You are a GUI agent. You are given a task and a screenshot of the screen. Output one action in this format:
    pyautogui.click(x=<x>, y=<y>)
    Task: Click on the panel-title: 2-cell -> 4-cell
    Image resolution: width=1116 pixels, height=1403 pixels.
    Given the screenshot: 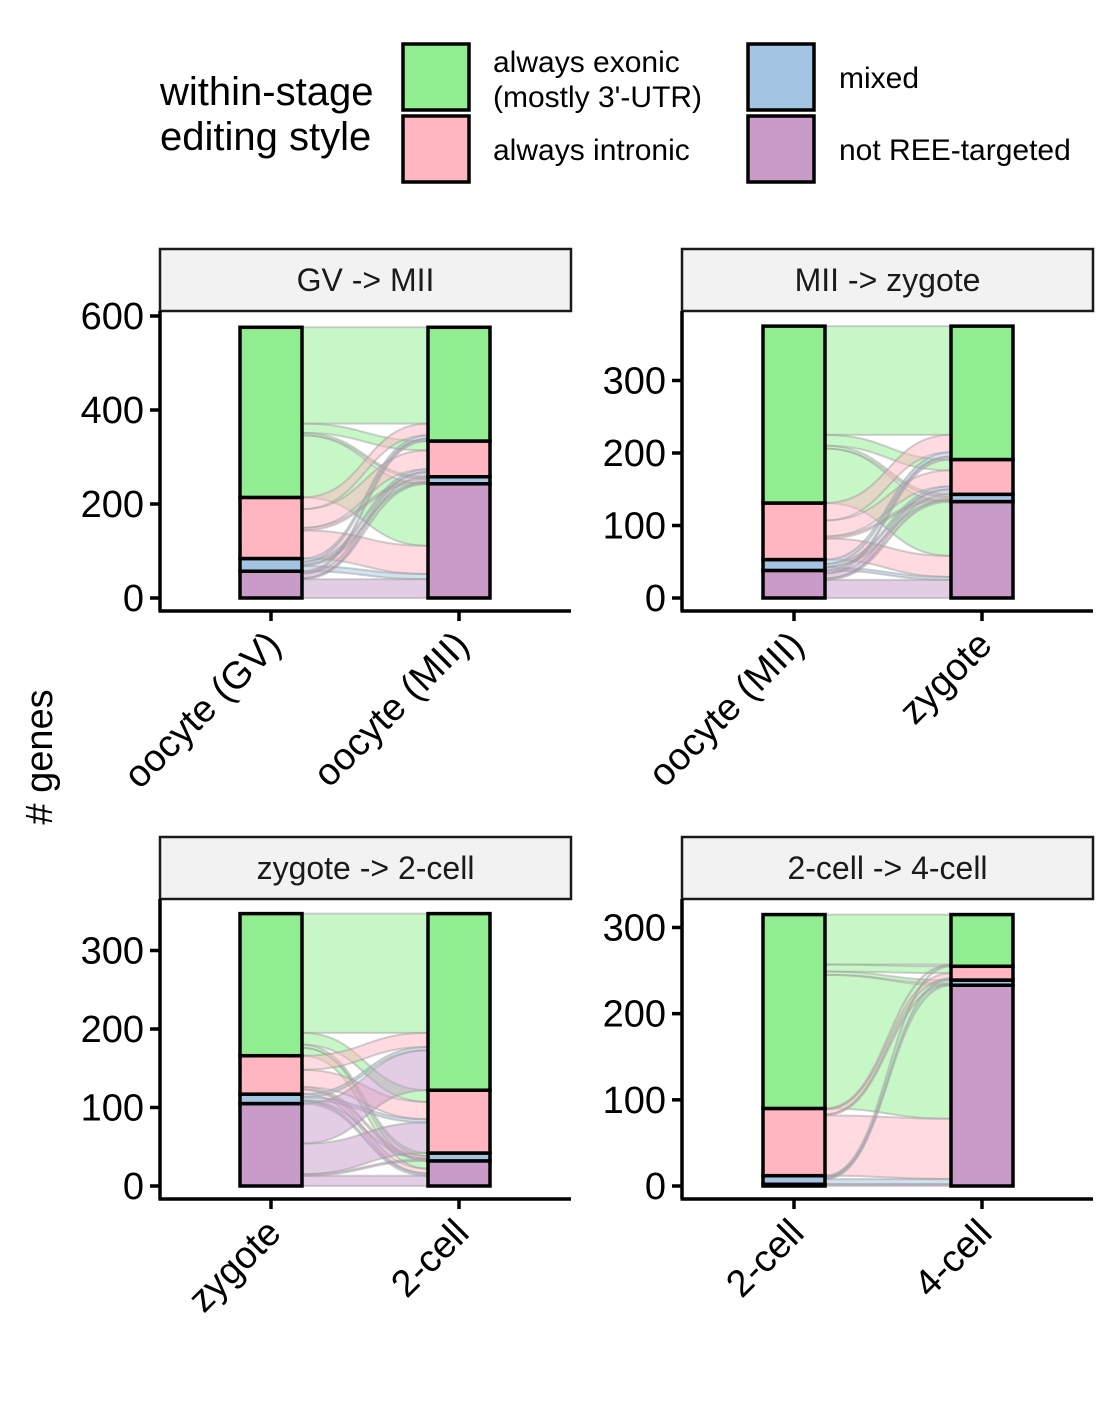 What is the action you would take?
    pyautogui.click(x=887, y=868)
    